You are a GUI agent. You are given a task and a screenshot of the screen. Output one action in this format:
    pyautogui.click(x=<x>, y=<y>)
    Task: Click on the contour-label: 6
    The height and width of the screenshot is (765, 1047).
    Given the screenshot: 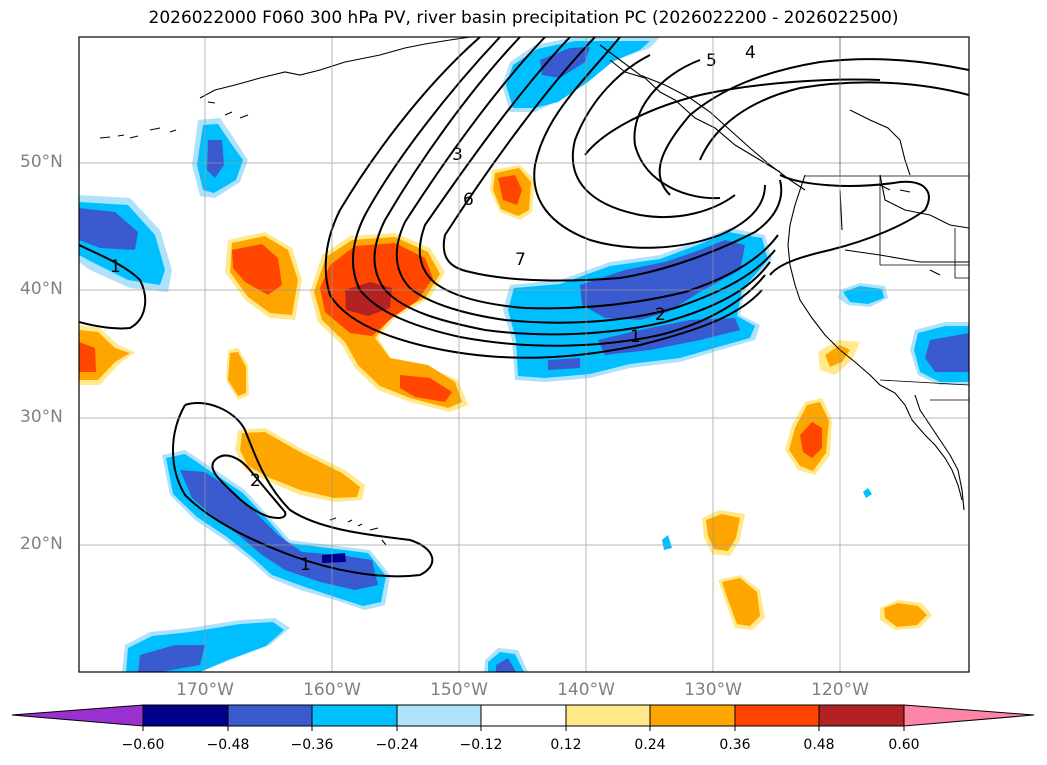 What is the action you would take?
    pyautogui.click(x=468, y=200)
    